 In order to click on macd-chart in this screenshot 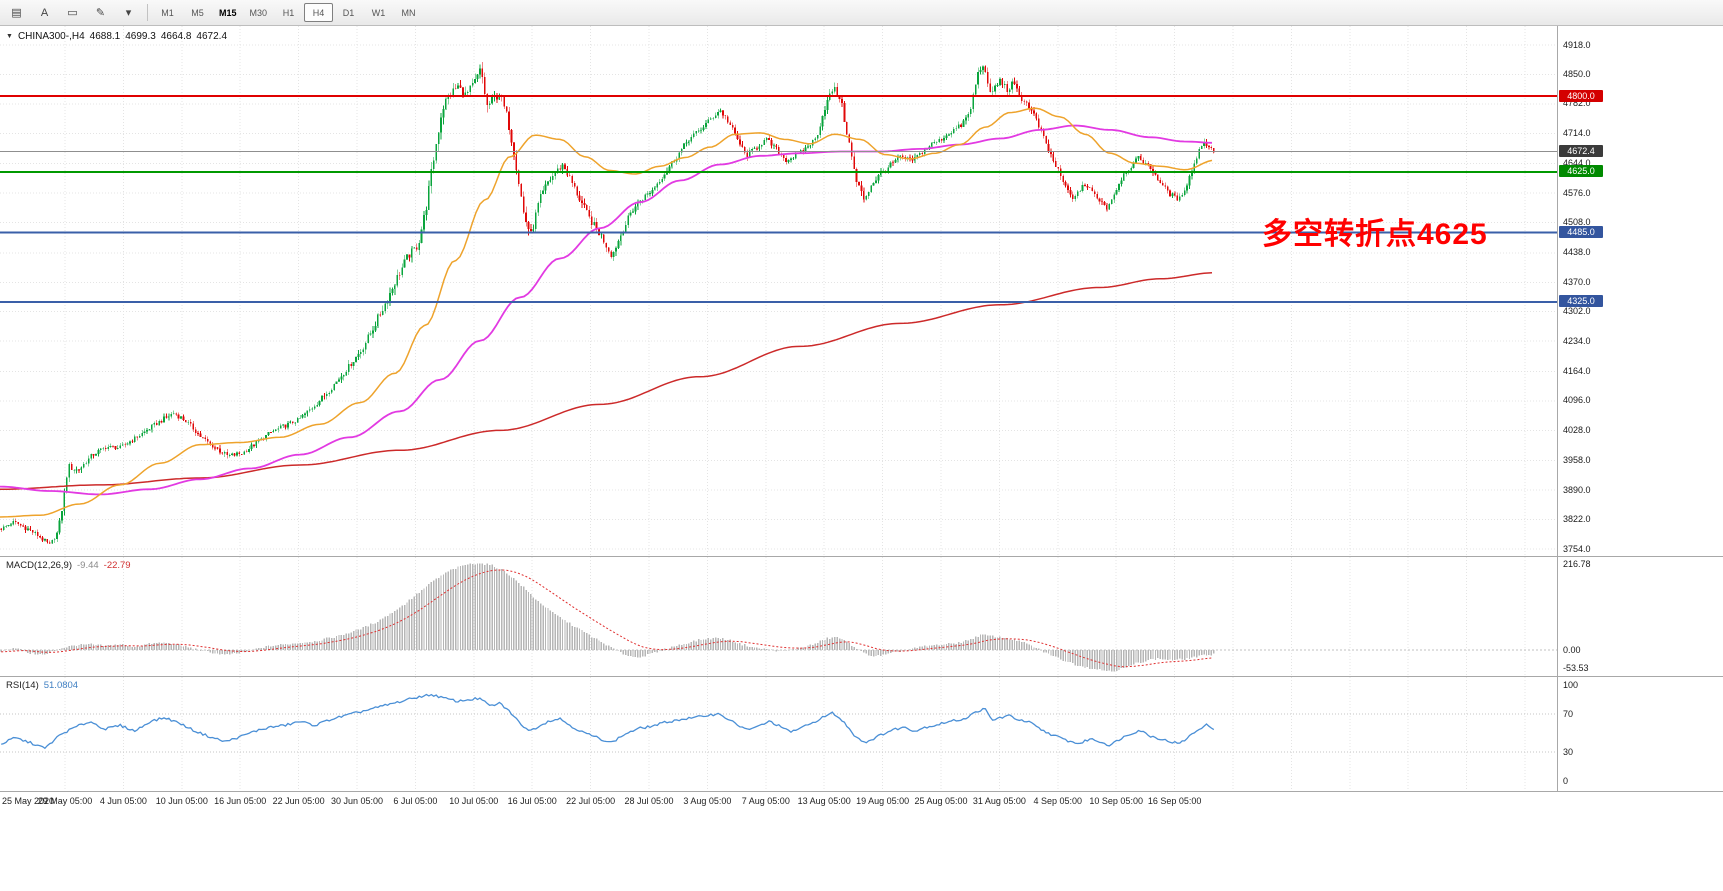, I will do `click(778, 617)`.